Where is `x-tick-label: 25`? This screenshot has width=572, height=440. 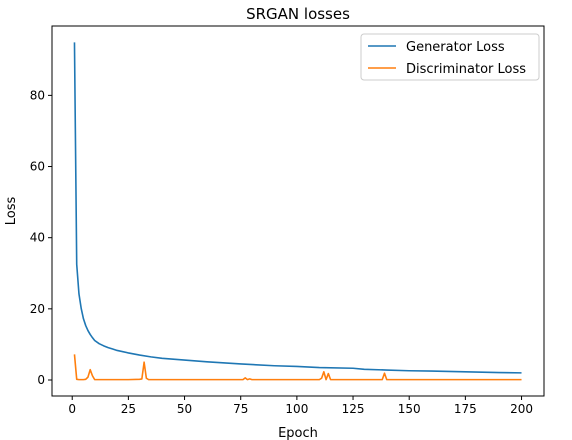 x-tick-label: 25 is located at coordinates (128, 409).